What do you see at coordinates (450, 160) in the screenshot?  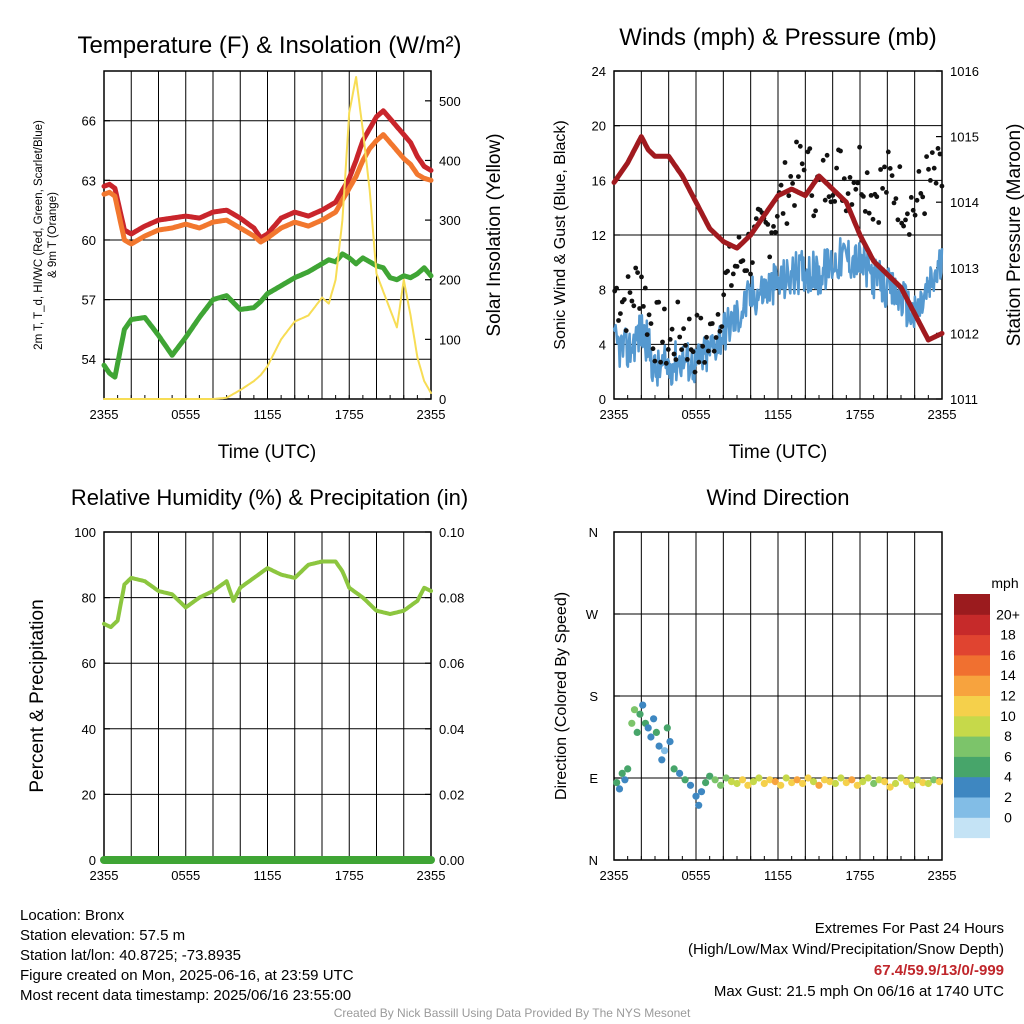 I see `y-tick-label-right: 400` at bounding box center [450, 160].